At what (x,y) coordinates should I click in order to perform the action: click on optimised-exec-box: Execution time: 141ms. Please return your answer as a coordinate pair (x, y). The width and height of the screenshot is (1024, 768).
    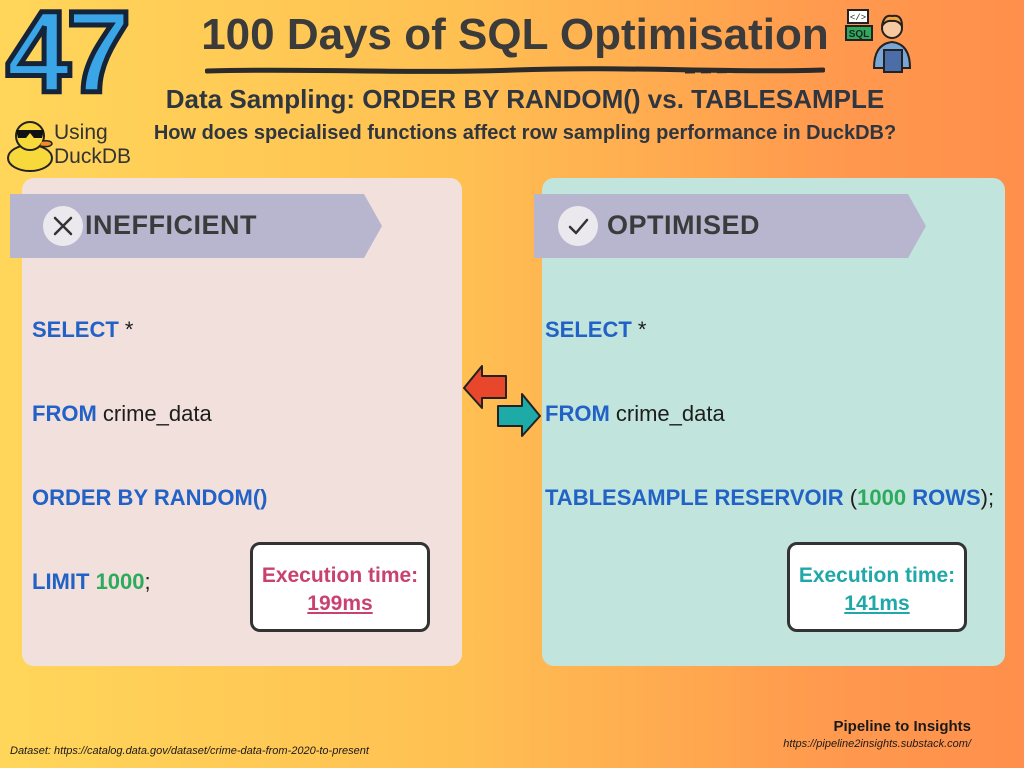
    Looking at the image, I should click on (877, 587).